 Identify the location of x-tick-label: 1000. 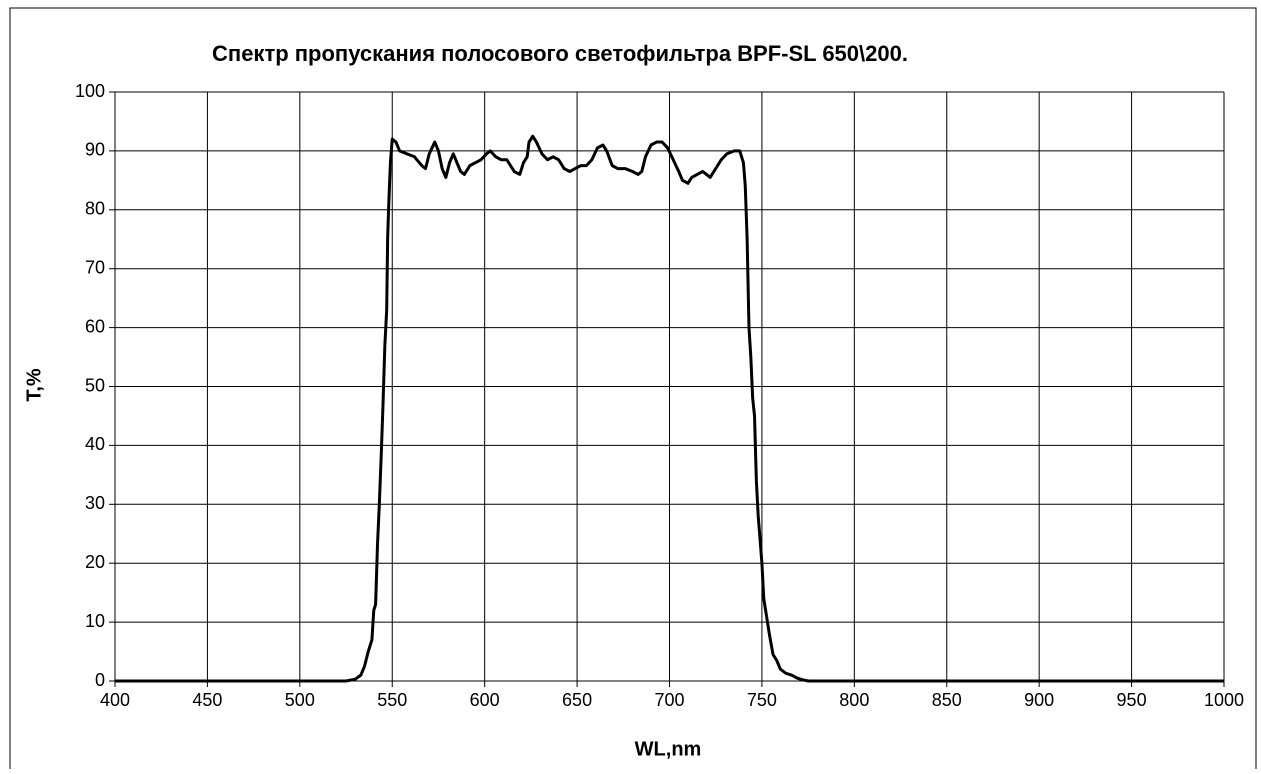
(1224, 700).